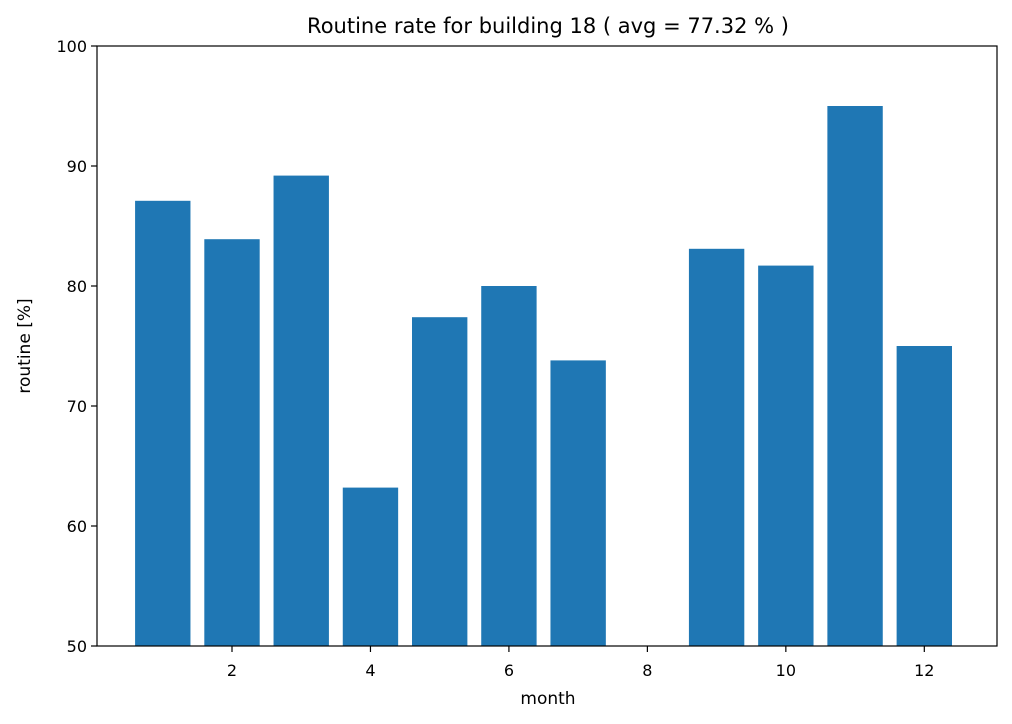 This screenshot has height=724, width=1012. What do you see at coordinates (71, 46) in the screenshot?
I see `y-tick-label: 100` at bounding box center [71, 46].